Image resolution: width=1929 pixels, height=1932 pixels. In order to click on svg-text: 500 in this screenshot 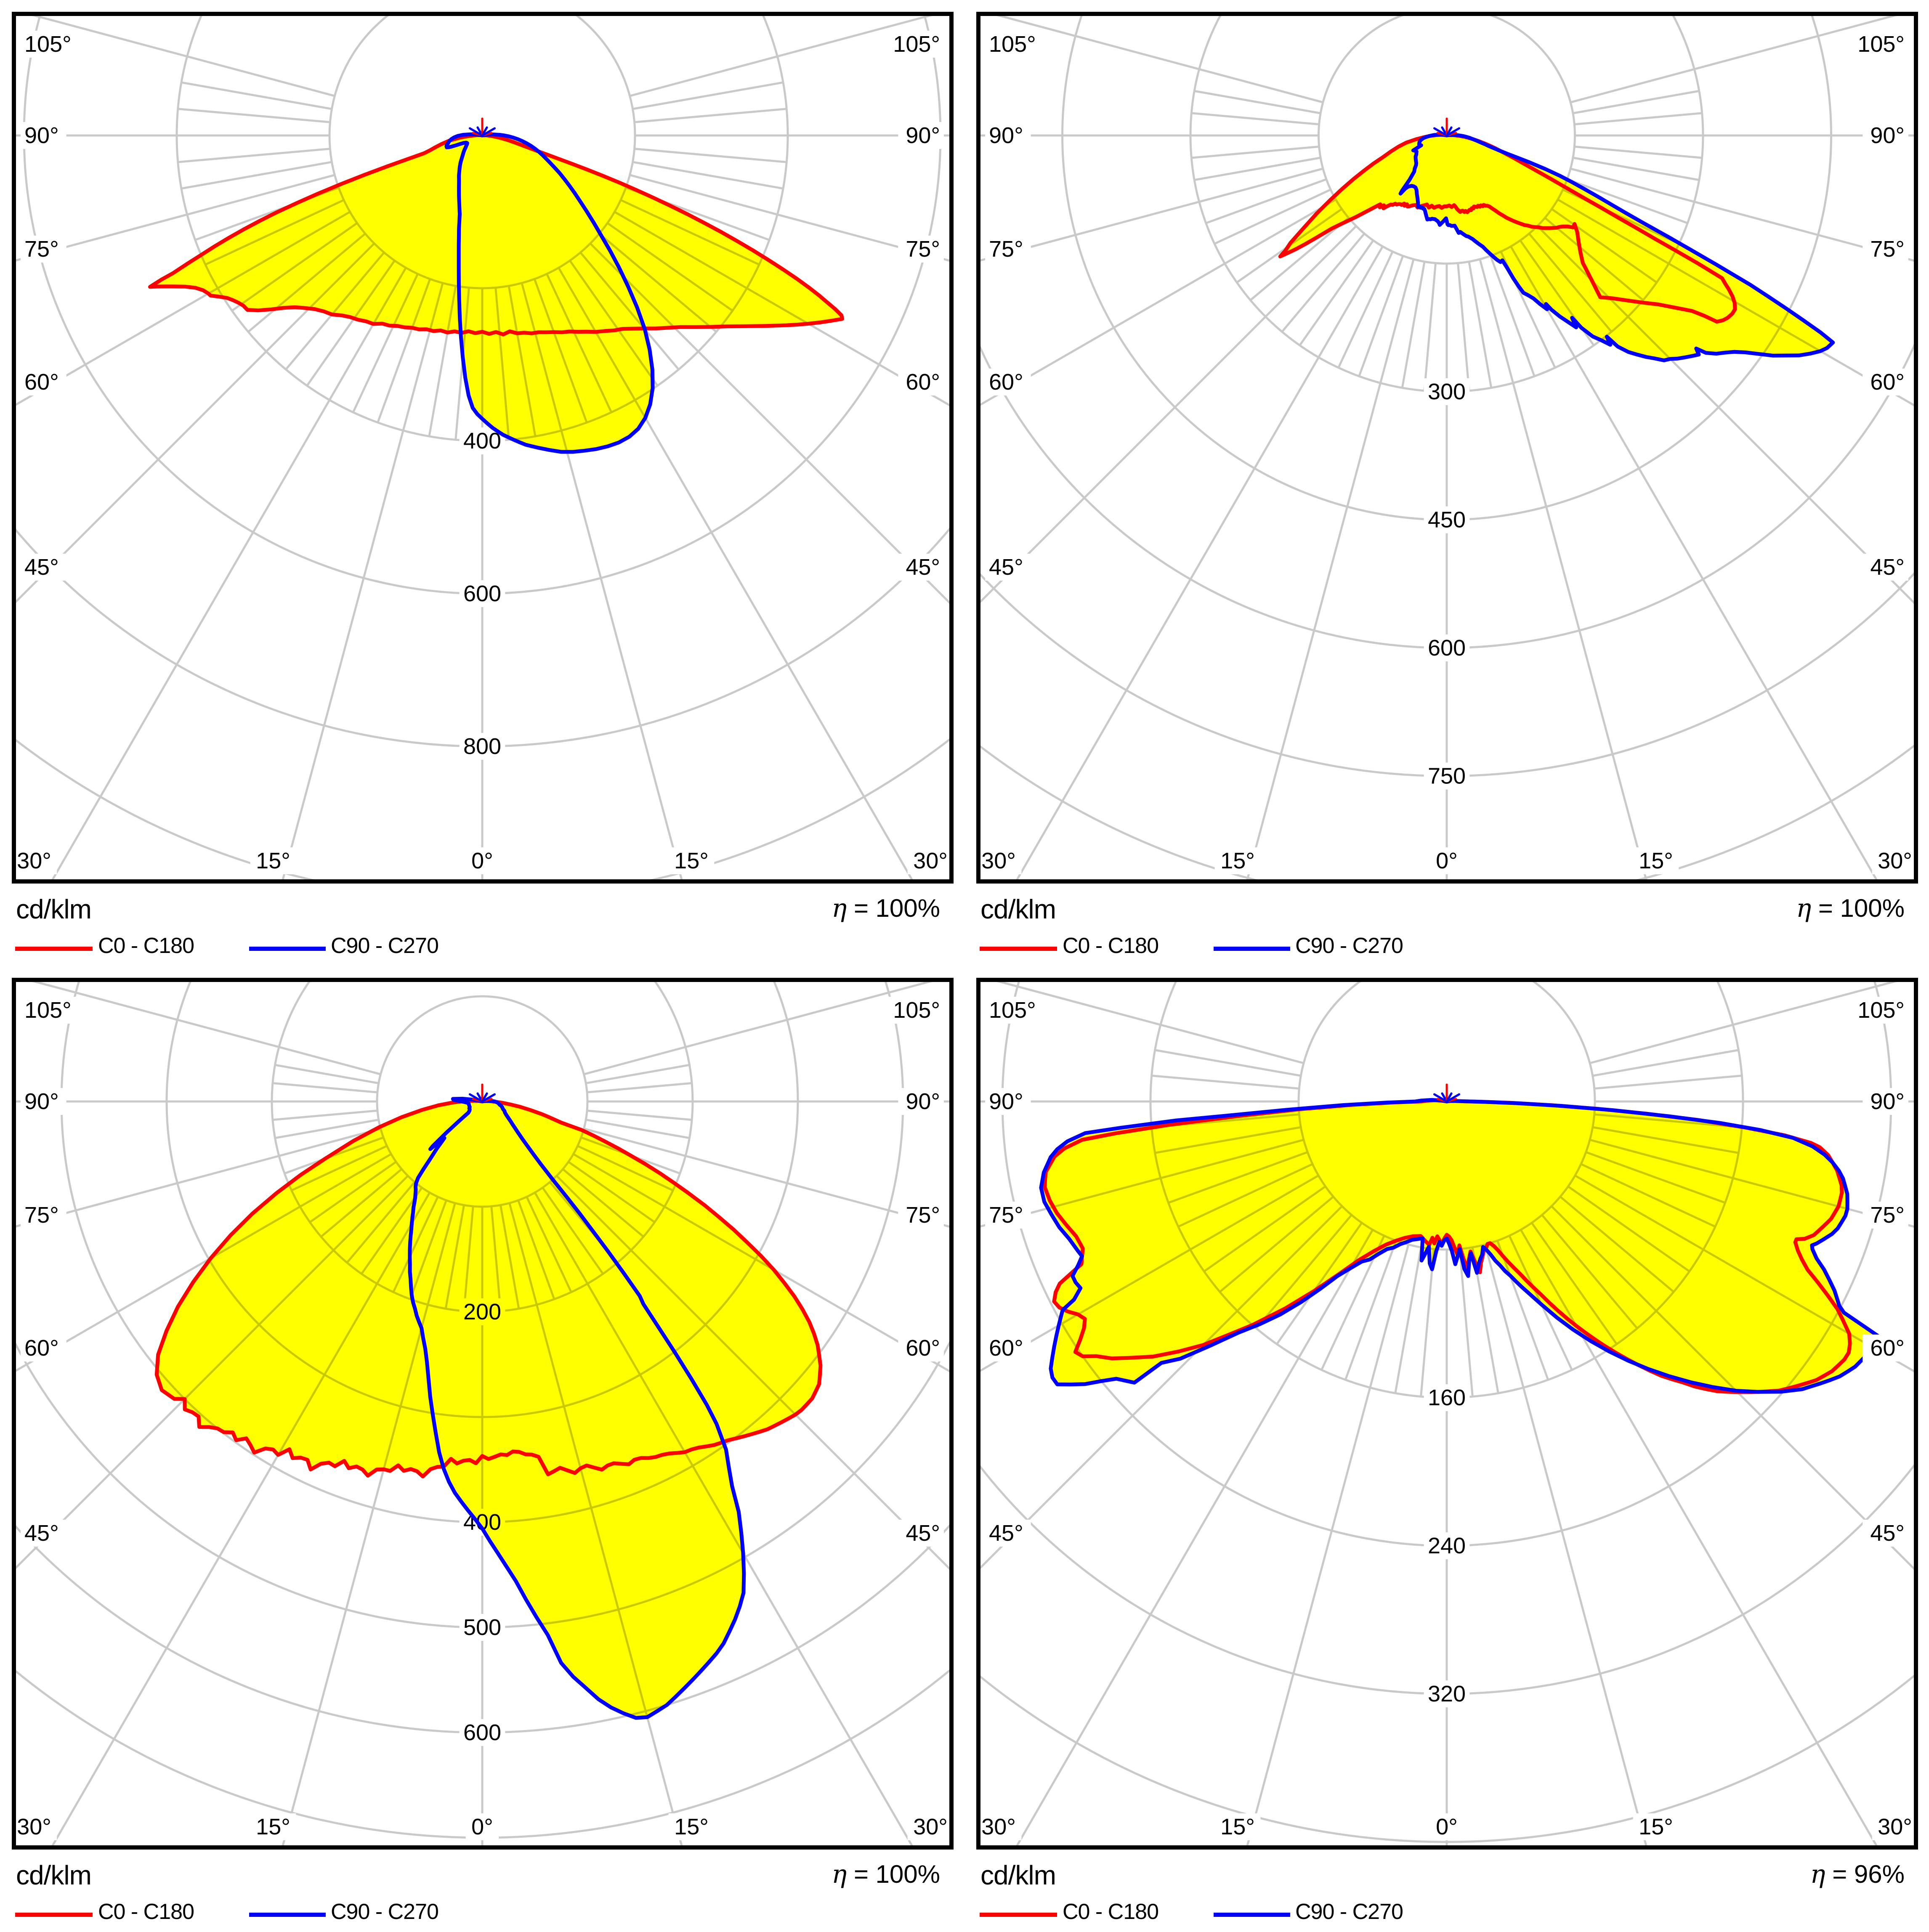, I will do `click(482, 1627)`.